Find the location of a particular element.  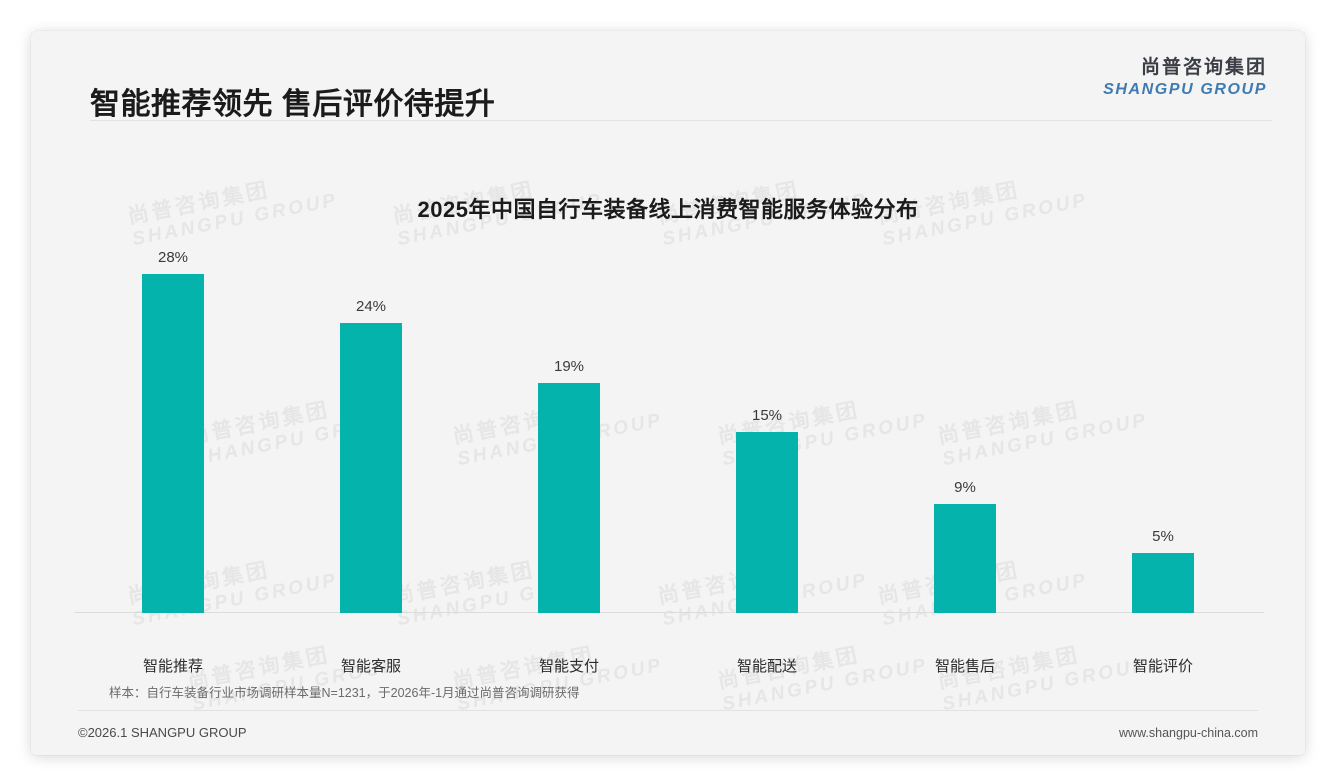

brand-logo: 尚普咨询集团 SHANGPU GROUP is located at coordinates (1185, 78).